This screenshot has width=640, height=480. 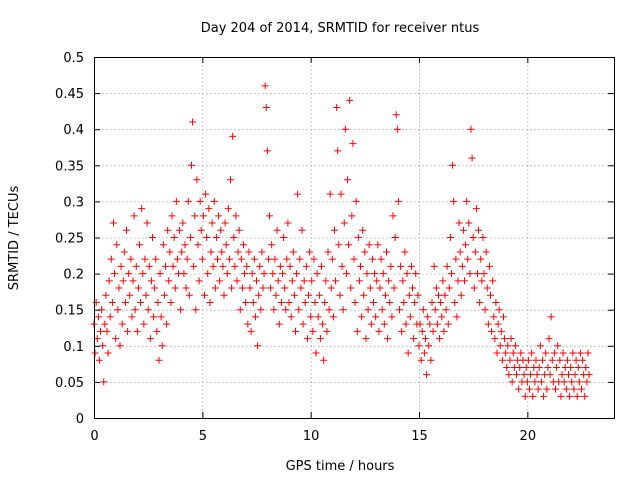 What do you see at coordinates (73, 58) in the screenshot?
I see `y-tick-label: 0.5` at bounding box center [73, 58].